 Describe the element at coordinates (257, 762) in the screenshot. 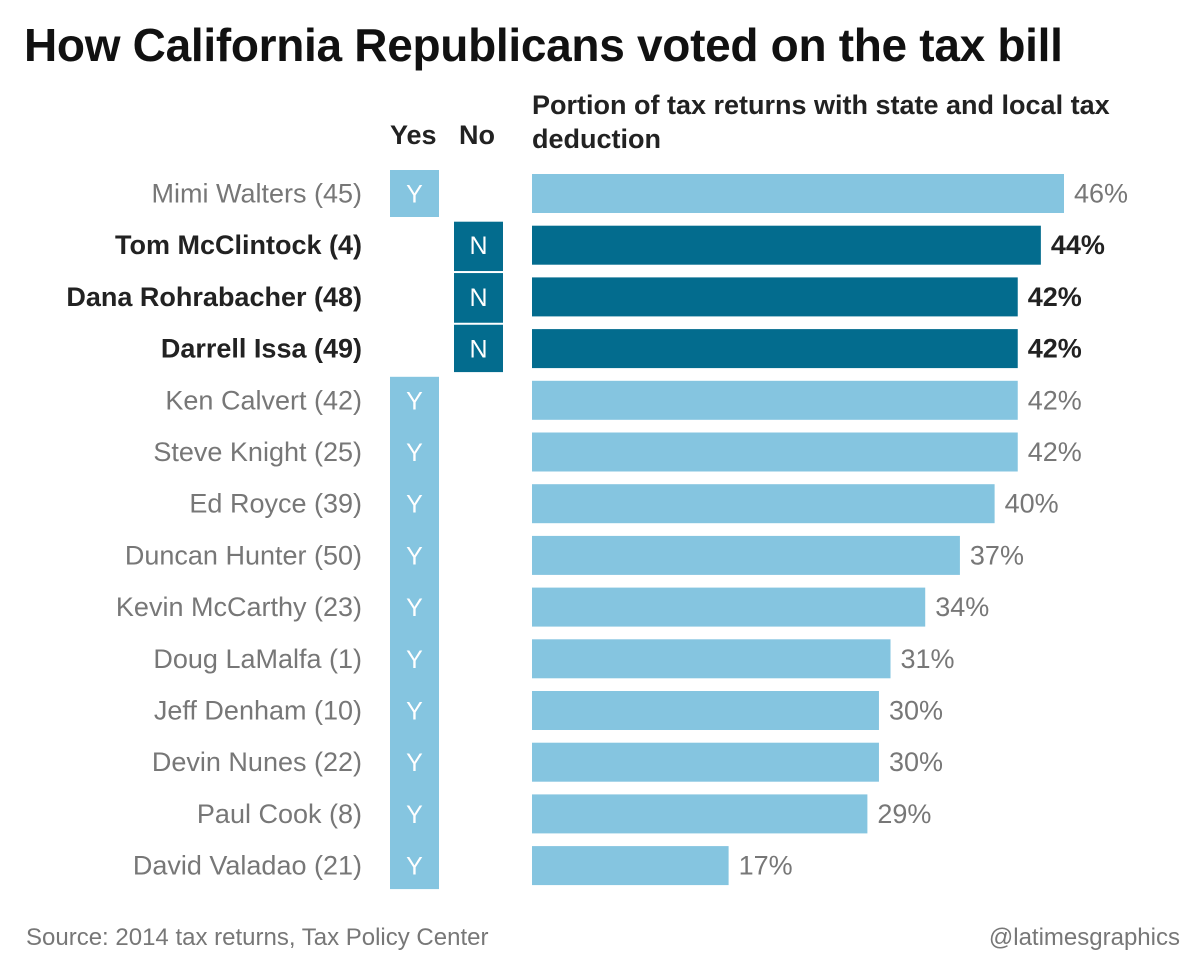

I see `representative-label: Devin Nunes (22)` at that location.